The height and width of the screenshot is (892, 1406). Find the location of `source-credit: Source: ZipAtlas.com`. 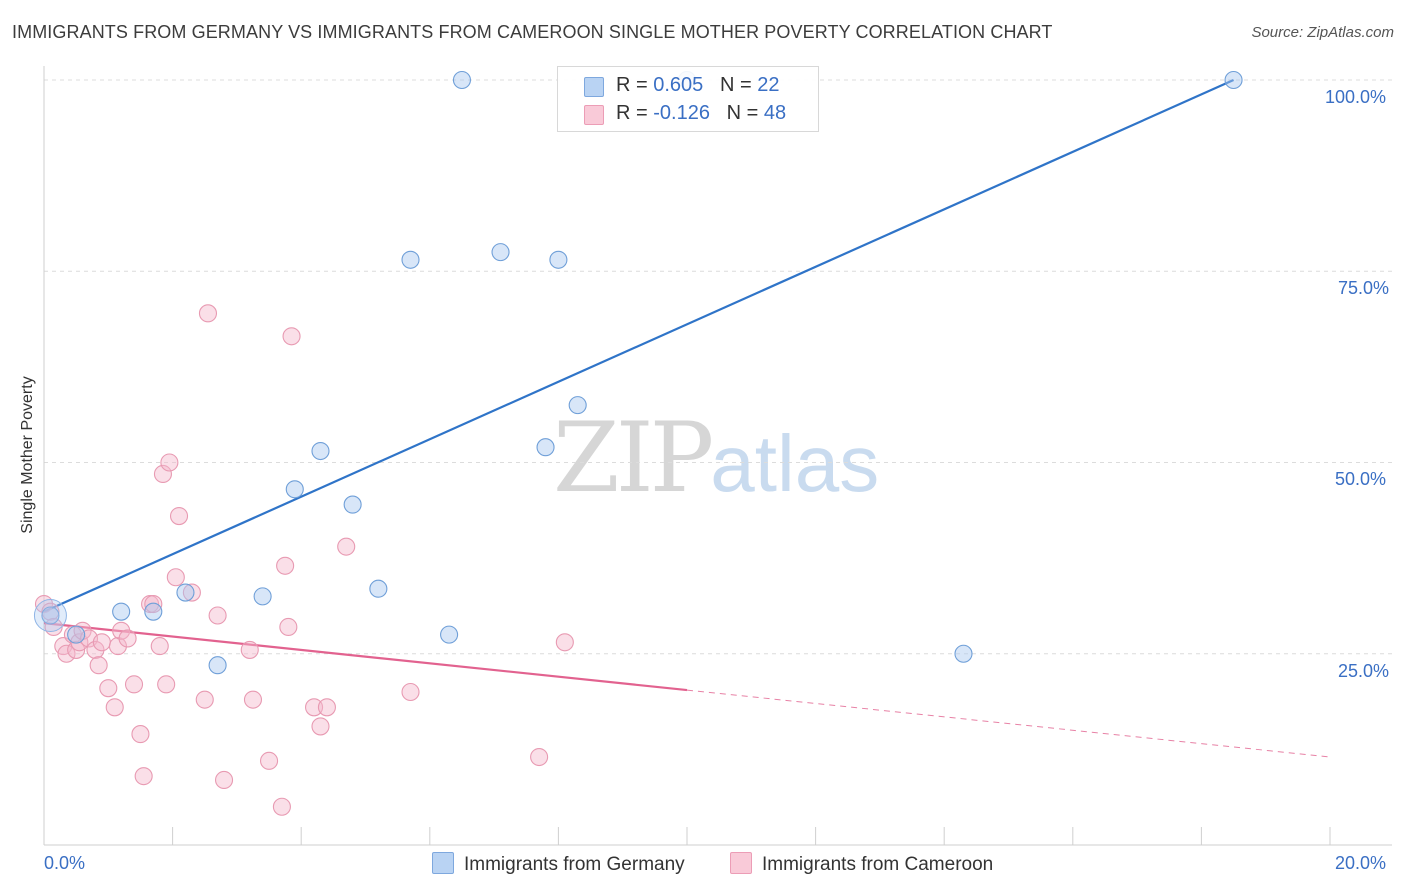

source-credit: Source: ZipAtlas.com is located at coordinates (1322, 32).